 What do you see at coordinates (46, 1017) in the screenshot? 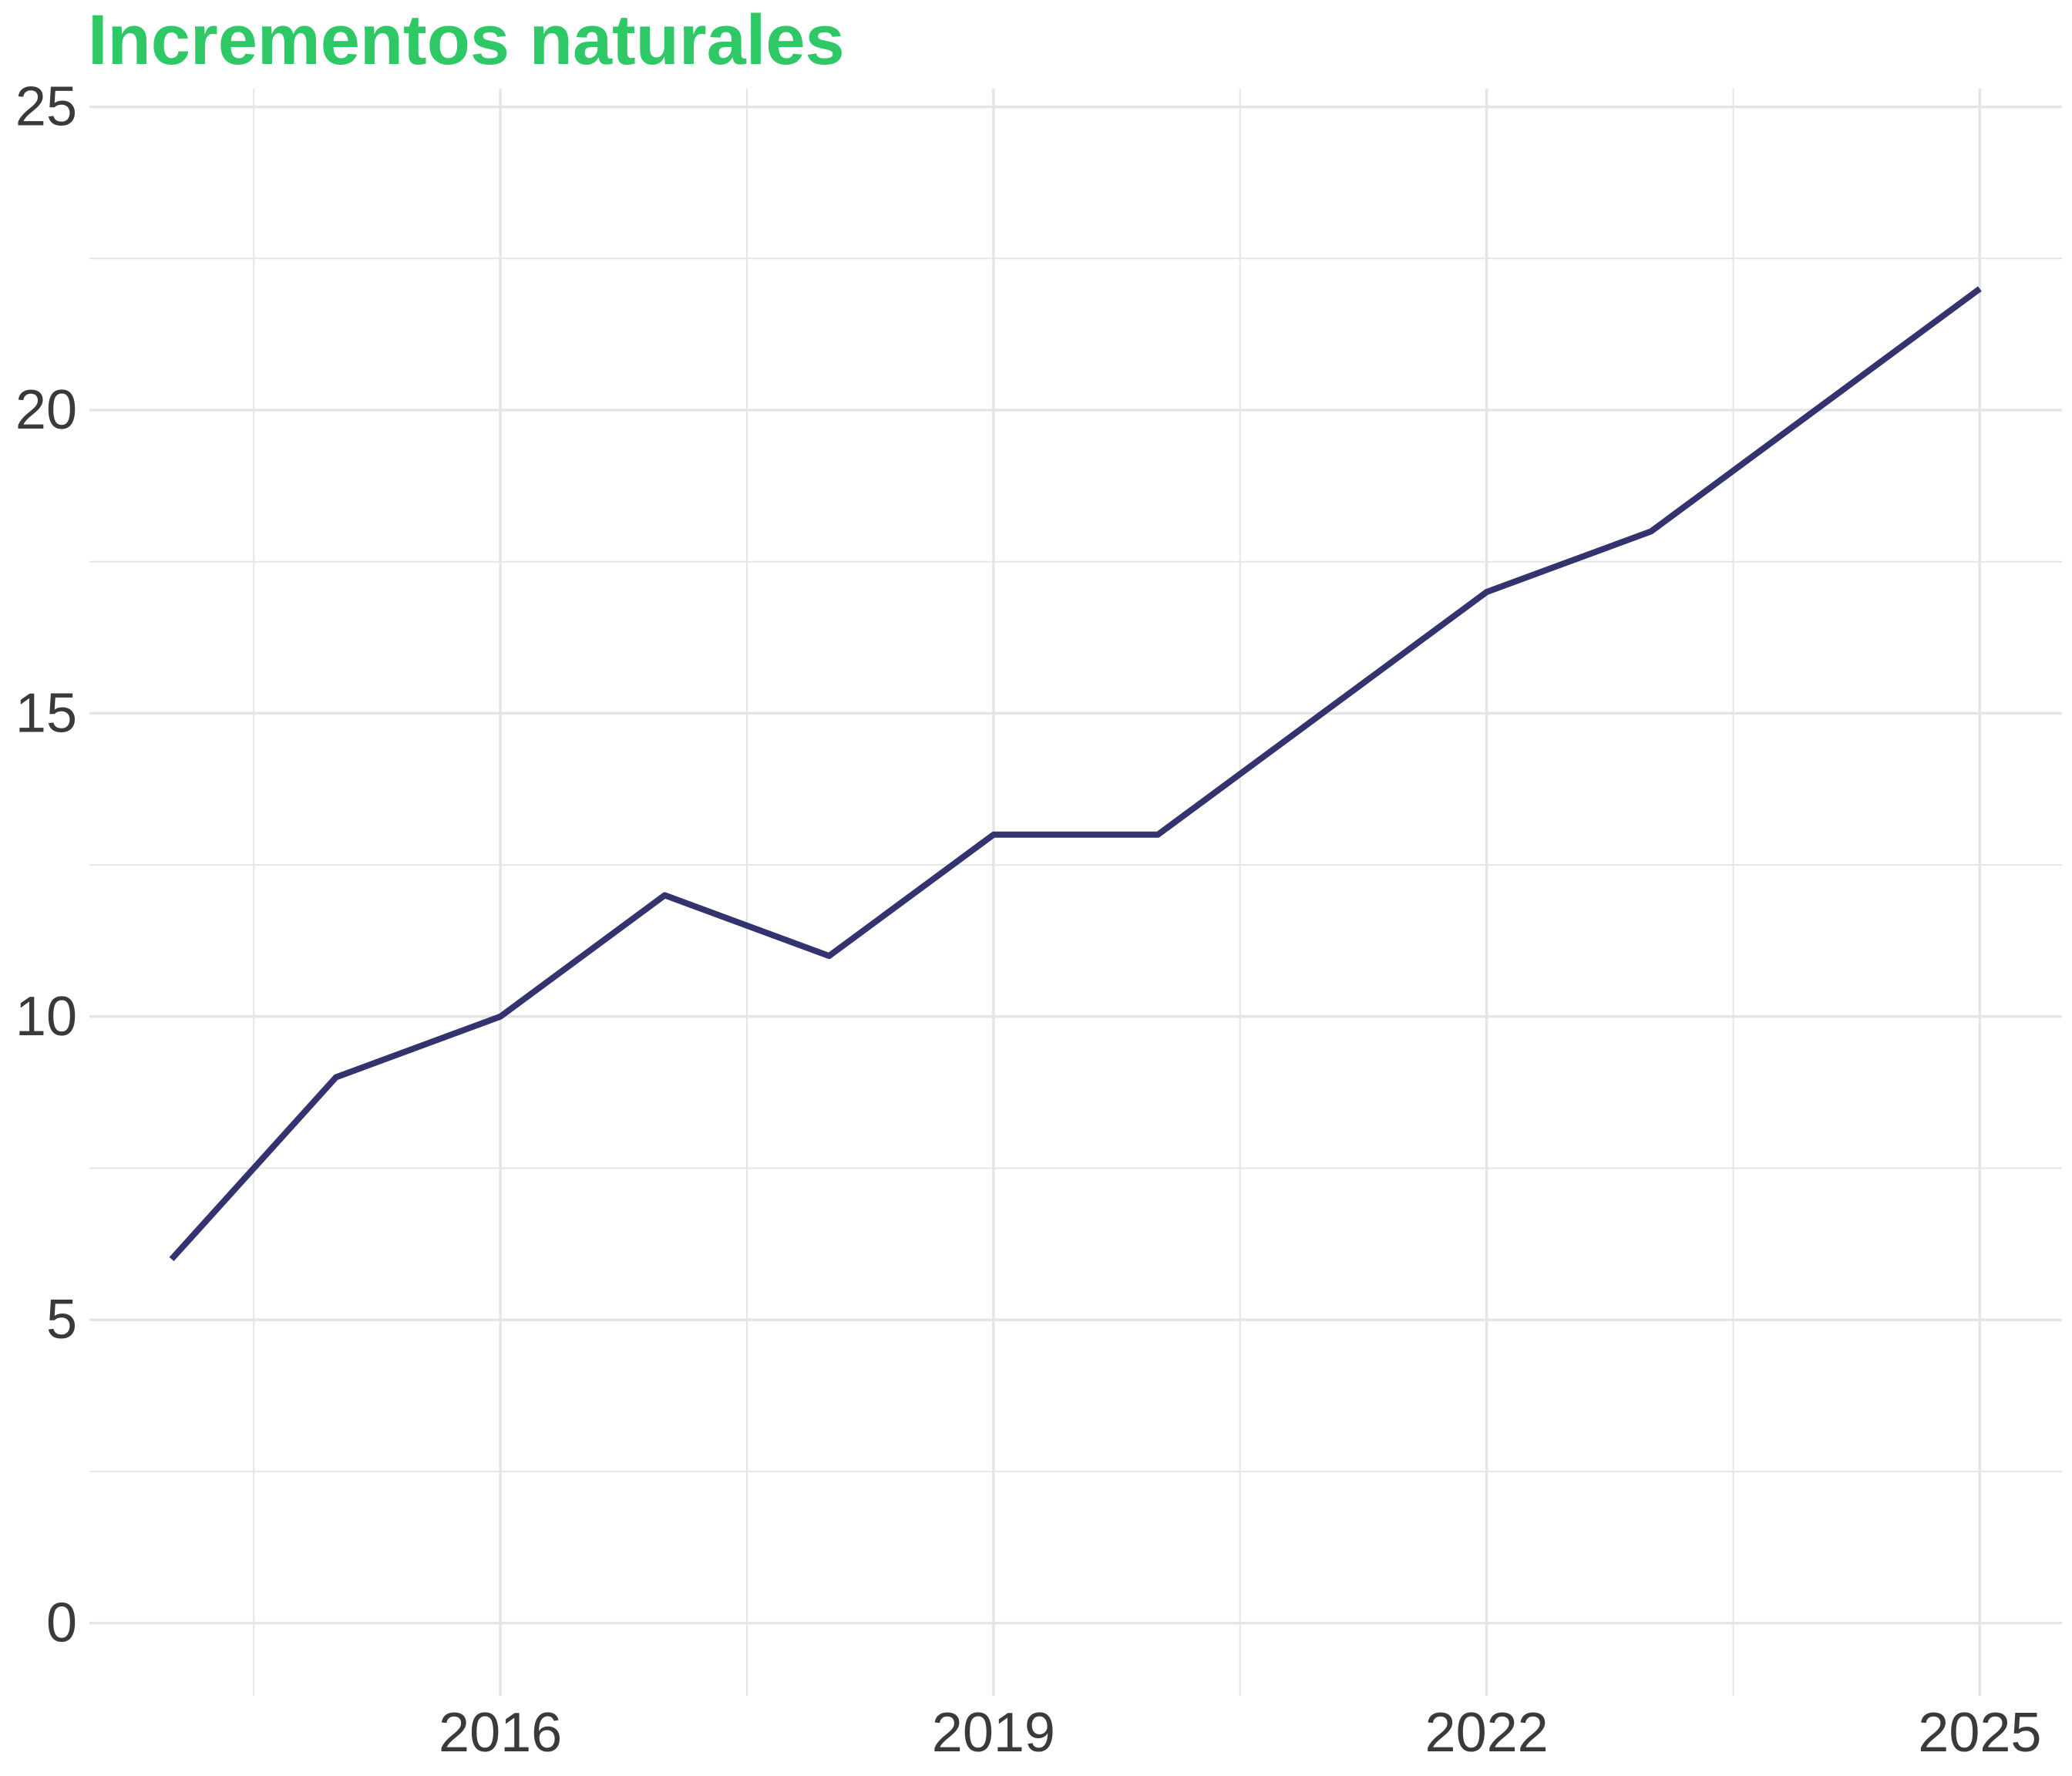
I see `y-tick-label: 10` at bounding box center [46, 1017].